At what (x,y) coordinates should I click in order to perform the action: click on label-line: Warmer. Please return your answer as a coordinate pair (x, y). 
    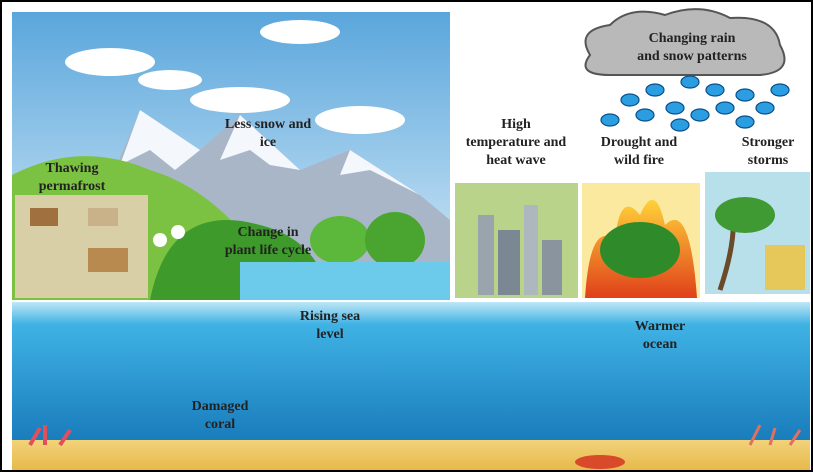
    Looking at the image, I should click on (660, 326).